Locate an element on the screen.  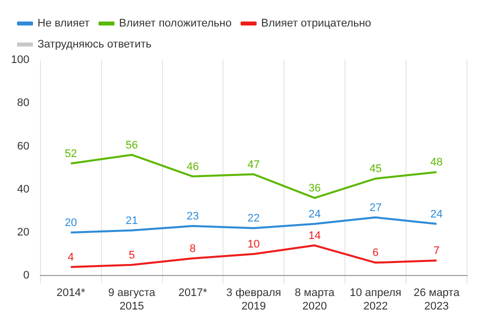
data-label: 8 is located at coordinates (193, 248).